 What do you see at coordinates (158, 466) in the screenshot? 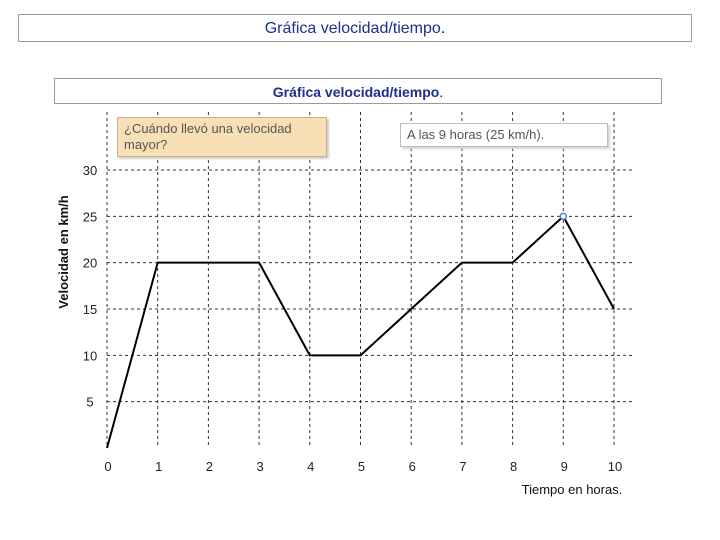
I see `x-tick-label: 1` at bounding box center [158, 466].